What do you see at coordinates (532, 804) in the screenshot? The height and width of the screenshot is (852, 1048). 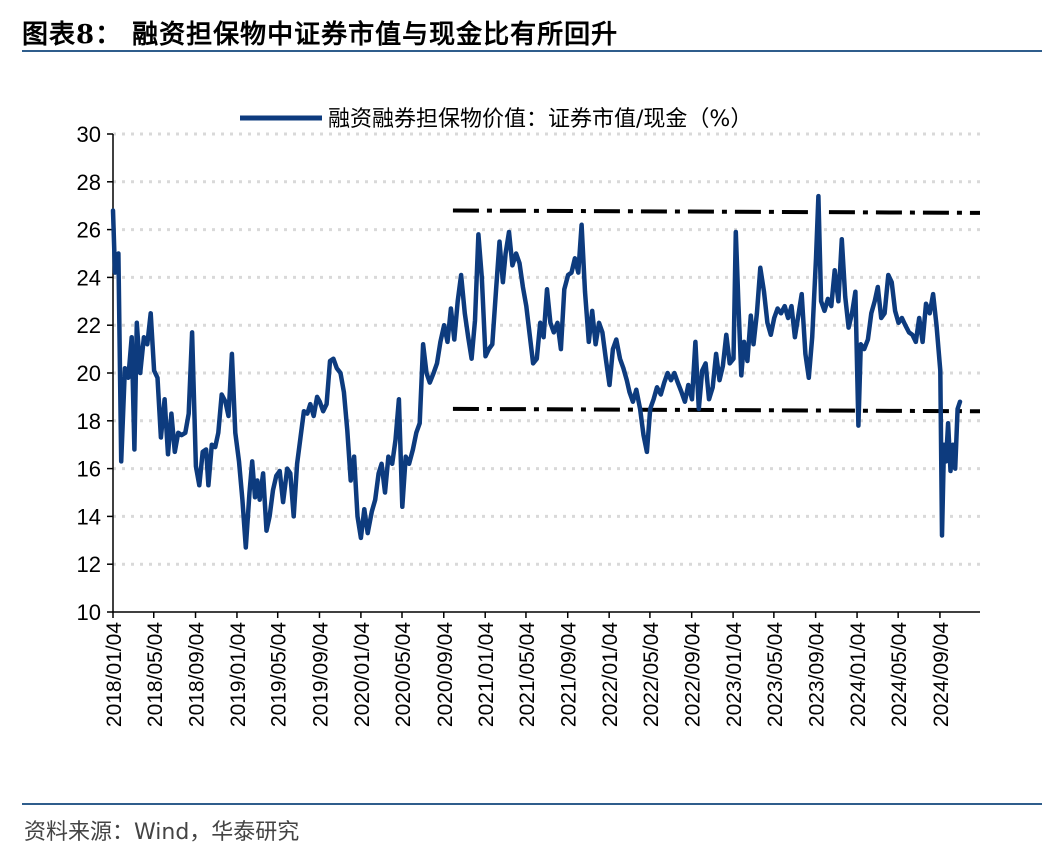 I see `footer-divider` at bounding box center [532, 804].